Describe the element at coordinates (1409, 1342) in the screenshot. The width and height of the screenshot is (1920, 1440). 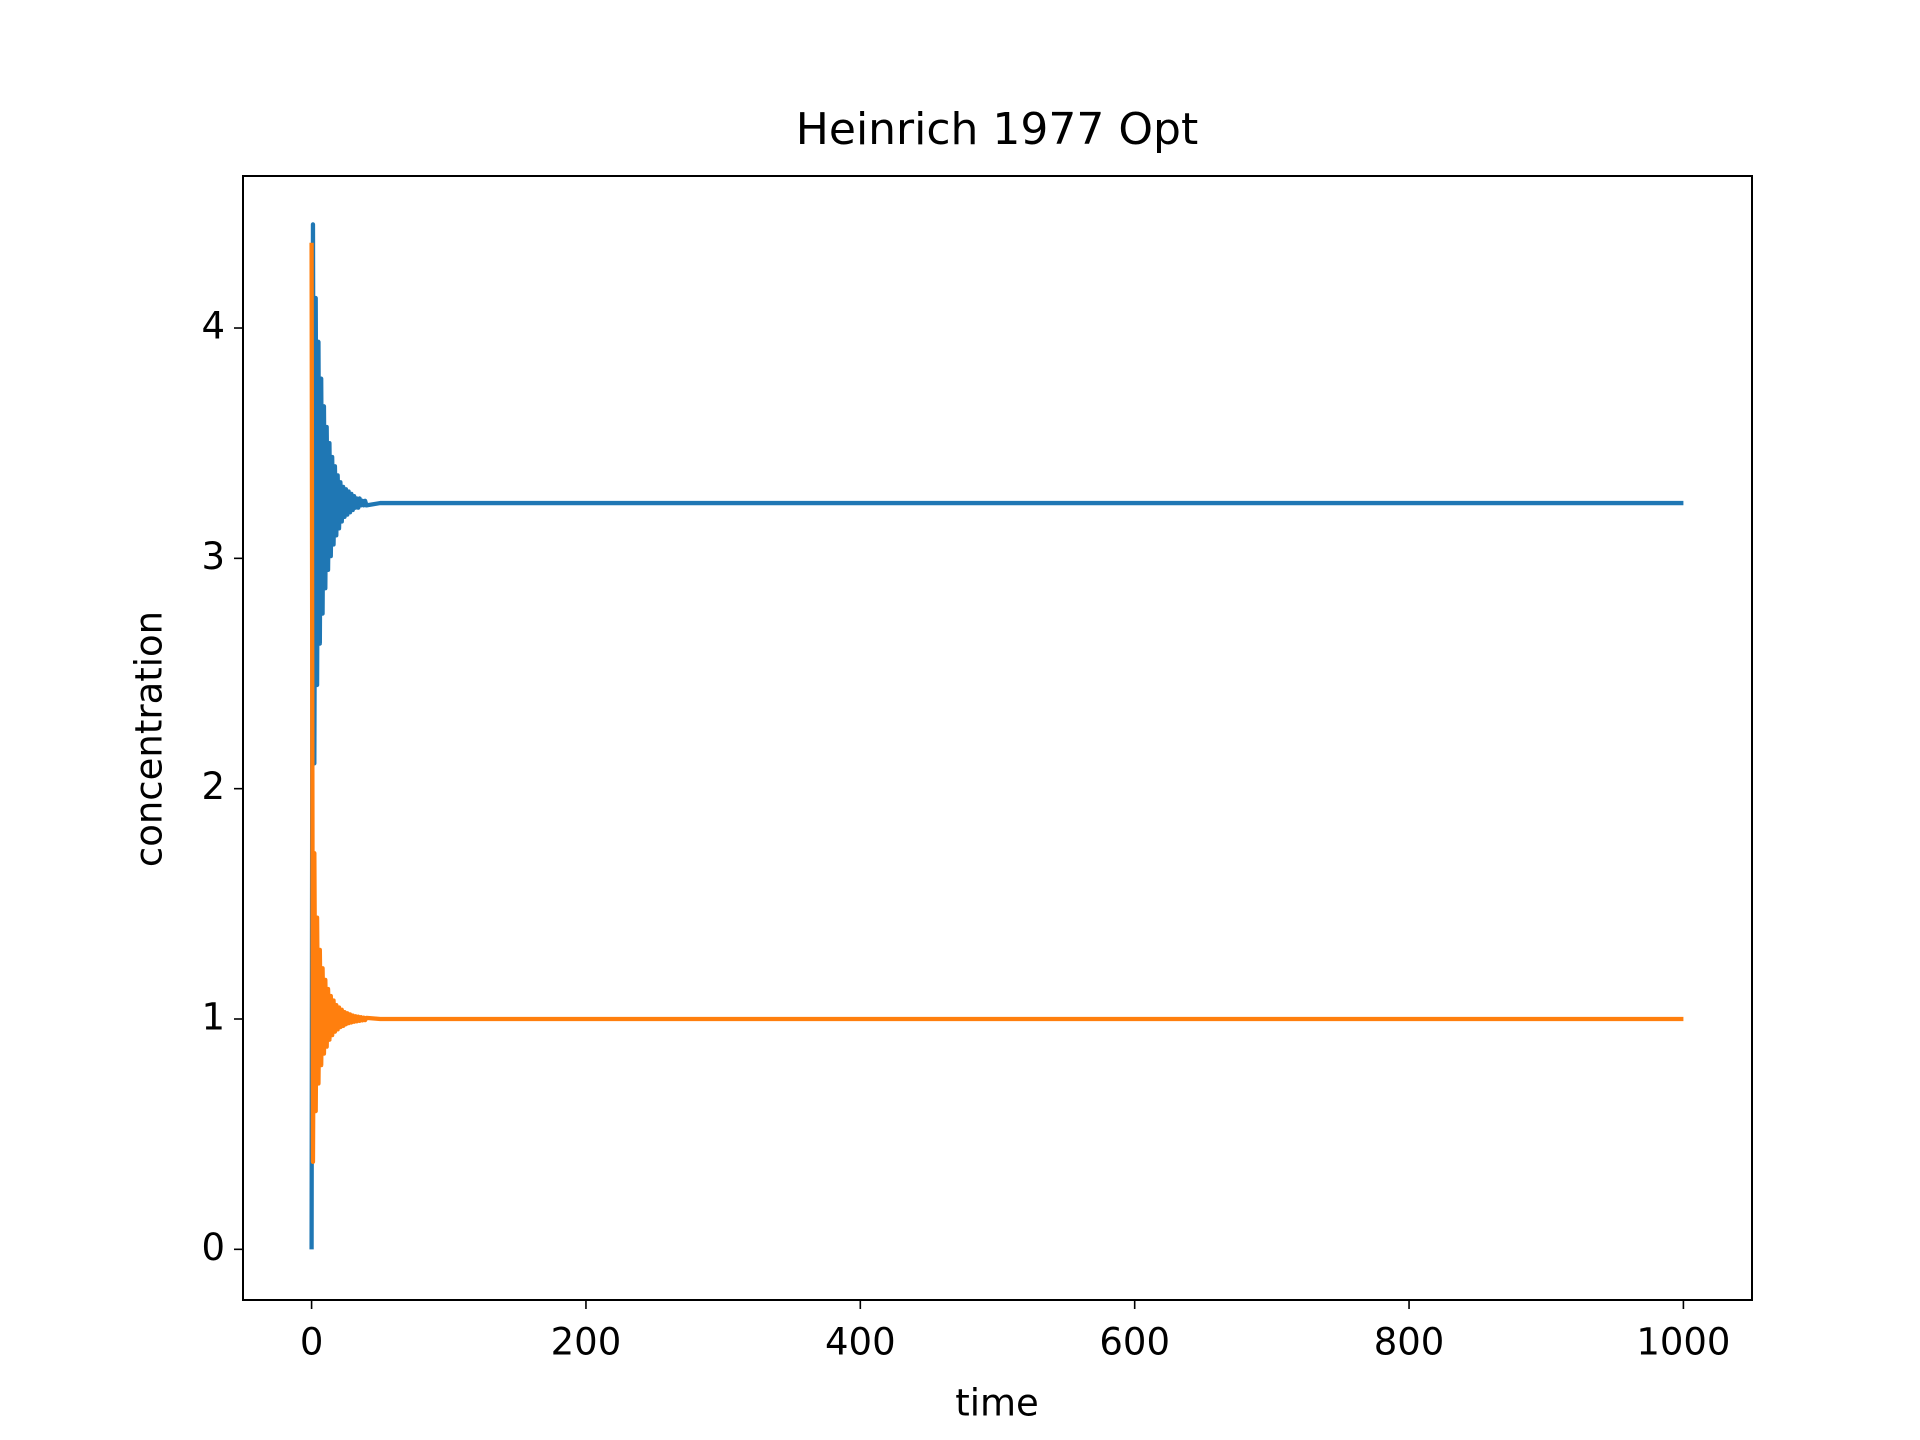
I see `x-tick-label: 800` at that location.